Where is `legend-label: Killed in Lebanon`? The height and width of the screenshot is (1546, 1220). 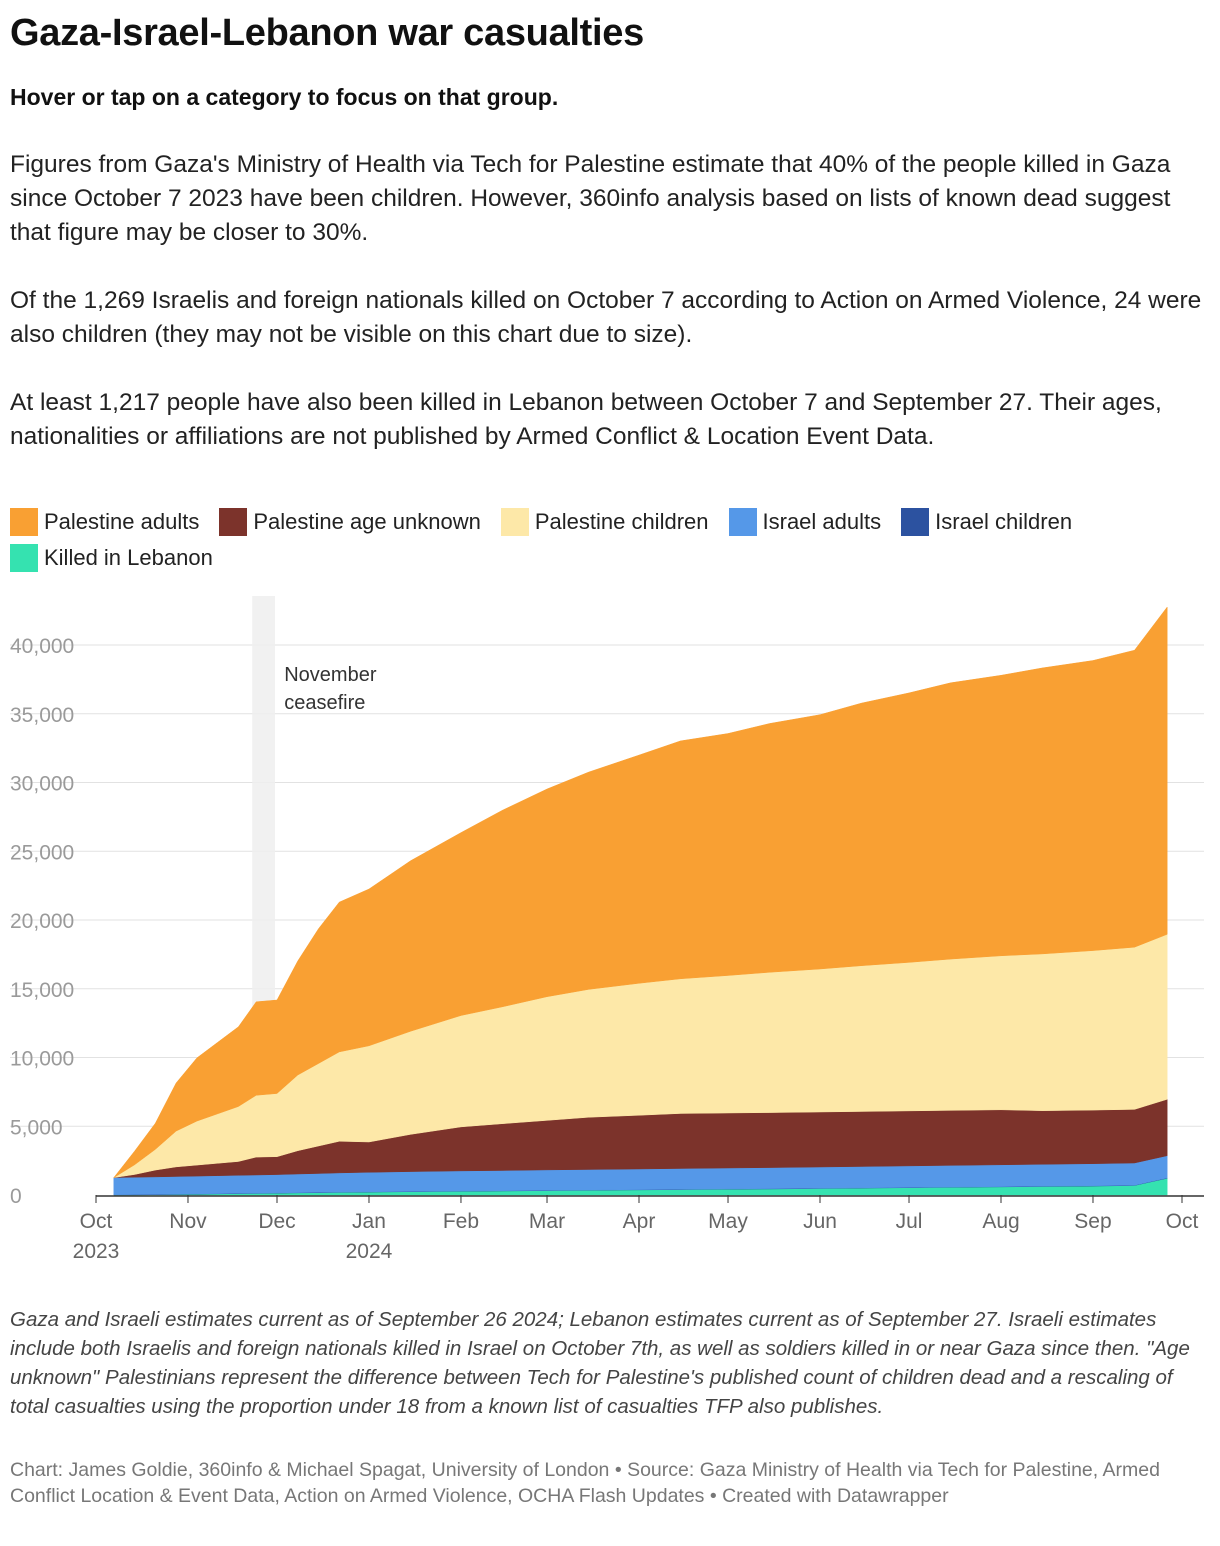
legend-label: Killed in Lebanon is located at coordinates (128, 557).